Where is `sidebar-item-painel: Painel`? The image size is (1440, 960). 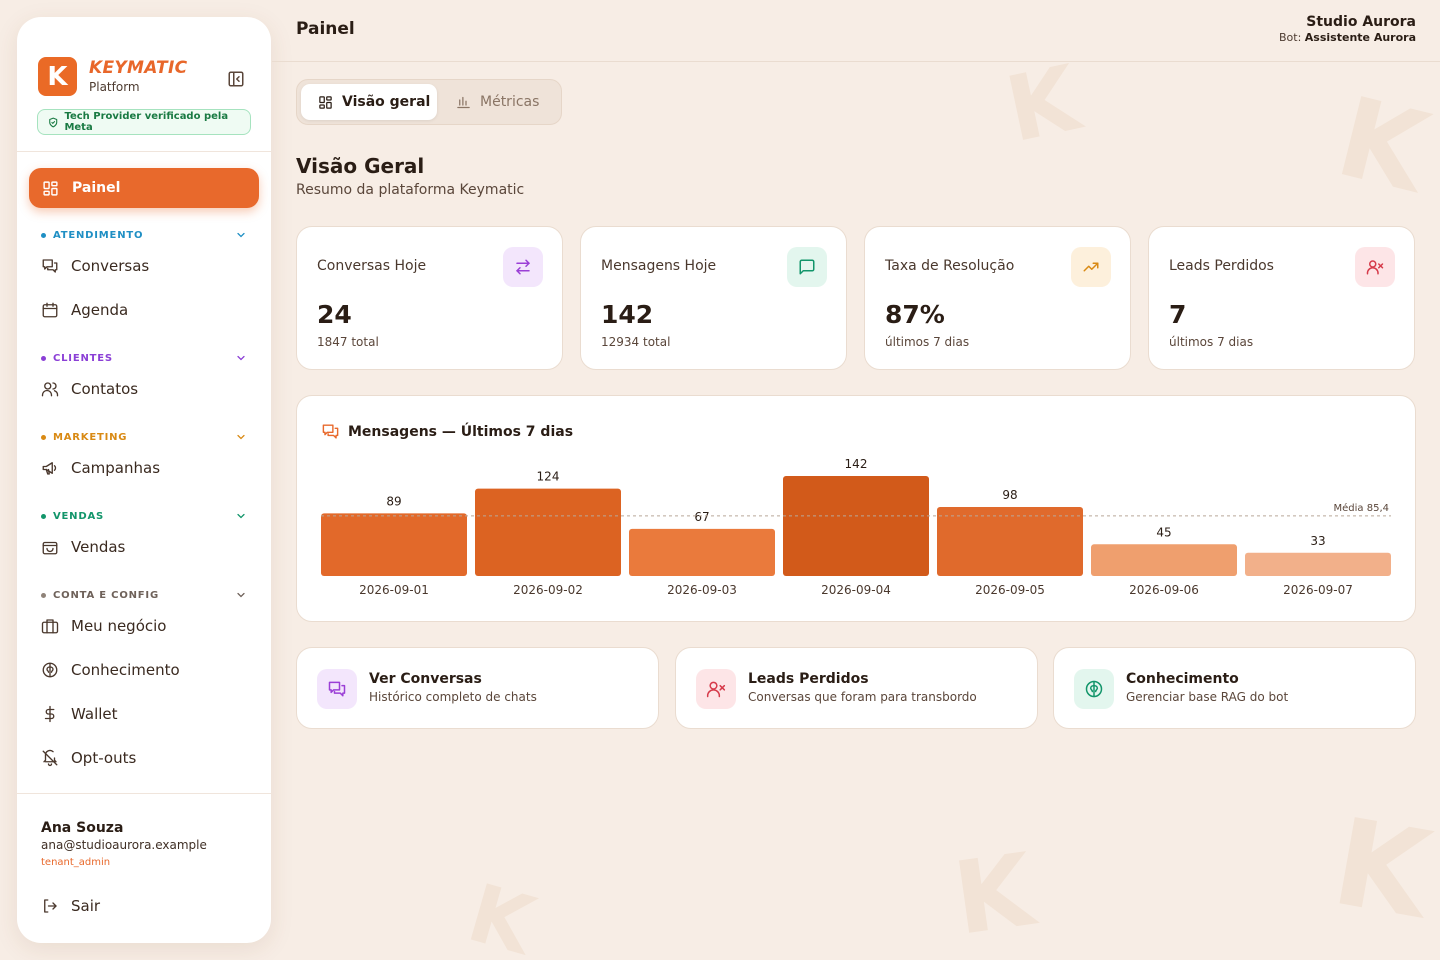
sidebar-item-painel: Painel is located at coordinates (144, 188).